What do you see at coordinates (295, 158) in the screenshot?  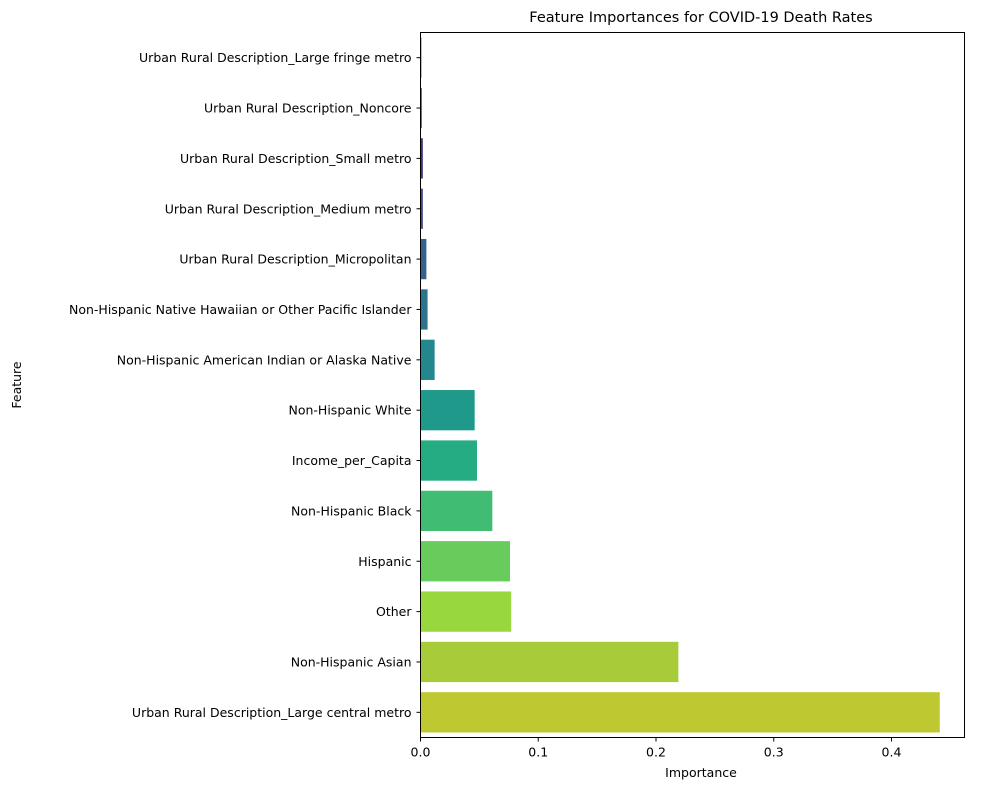 I see `y-tick-label: Urban Rural Description_Small metro` at bounding box center [295, 158].